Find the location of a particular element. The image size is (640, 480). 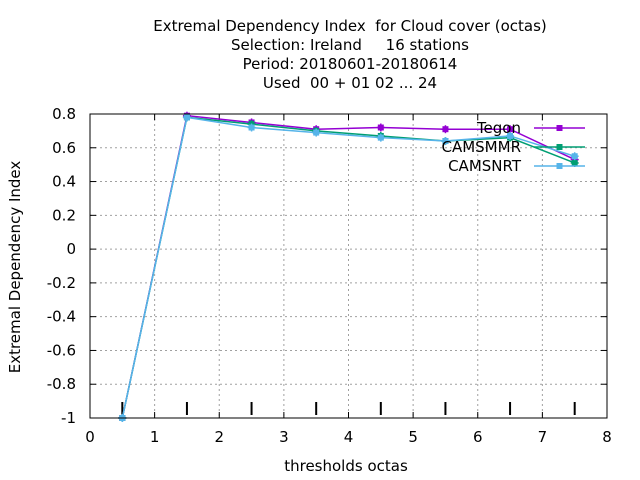

x-tick-label: 4 is located at coordinates (349, 437).